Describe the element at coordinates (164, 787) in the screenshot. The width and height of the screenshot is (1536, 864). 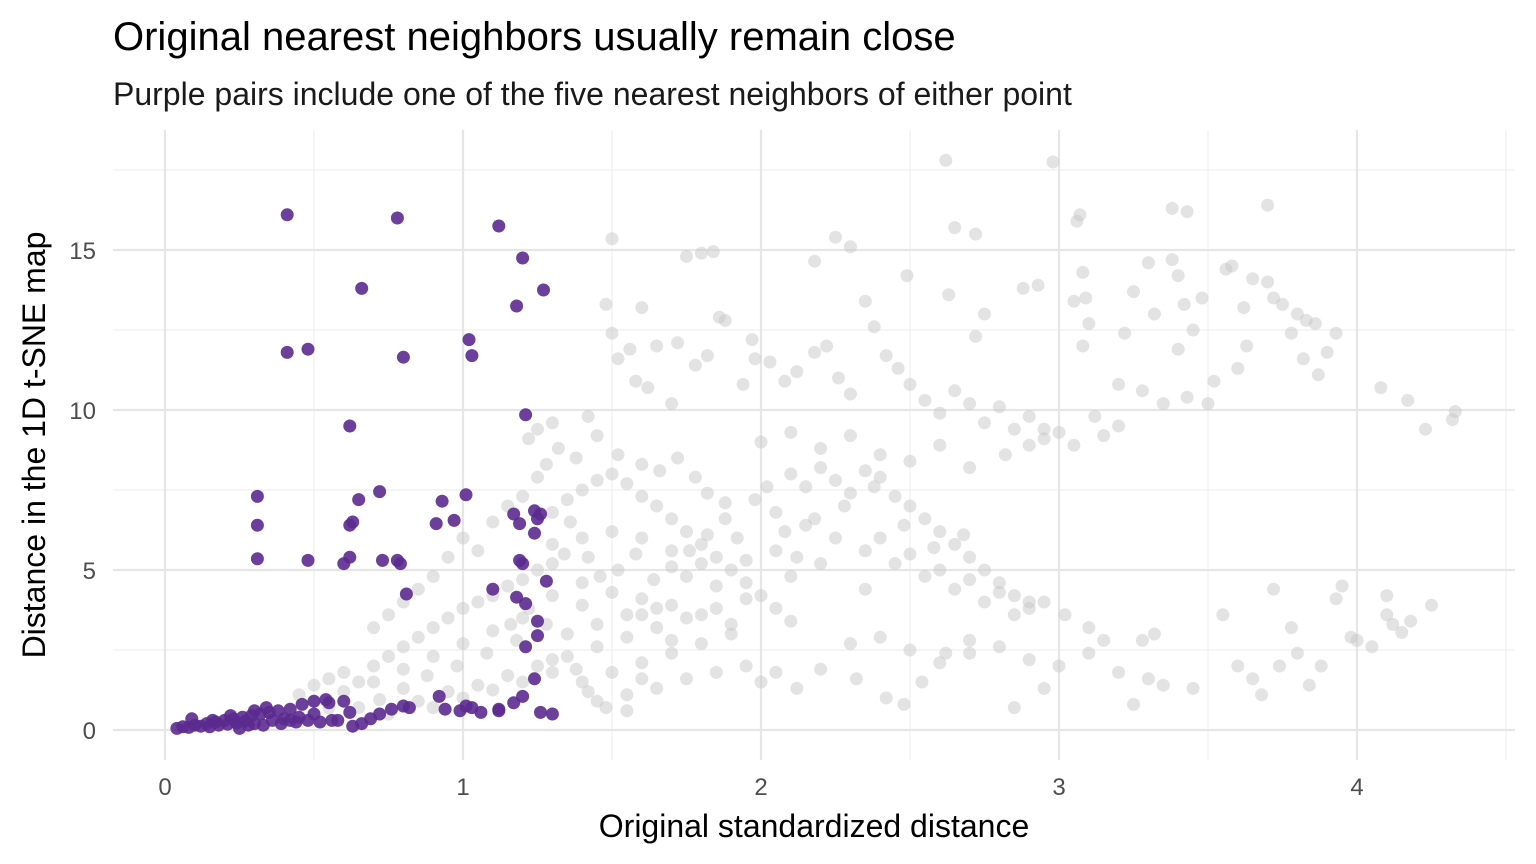
I see `x-tick-label: 0` at that location.